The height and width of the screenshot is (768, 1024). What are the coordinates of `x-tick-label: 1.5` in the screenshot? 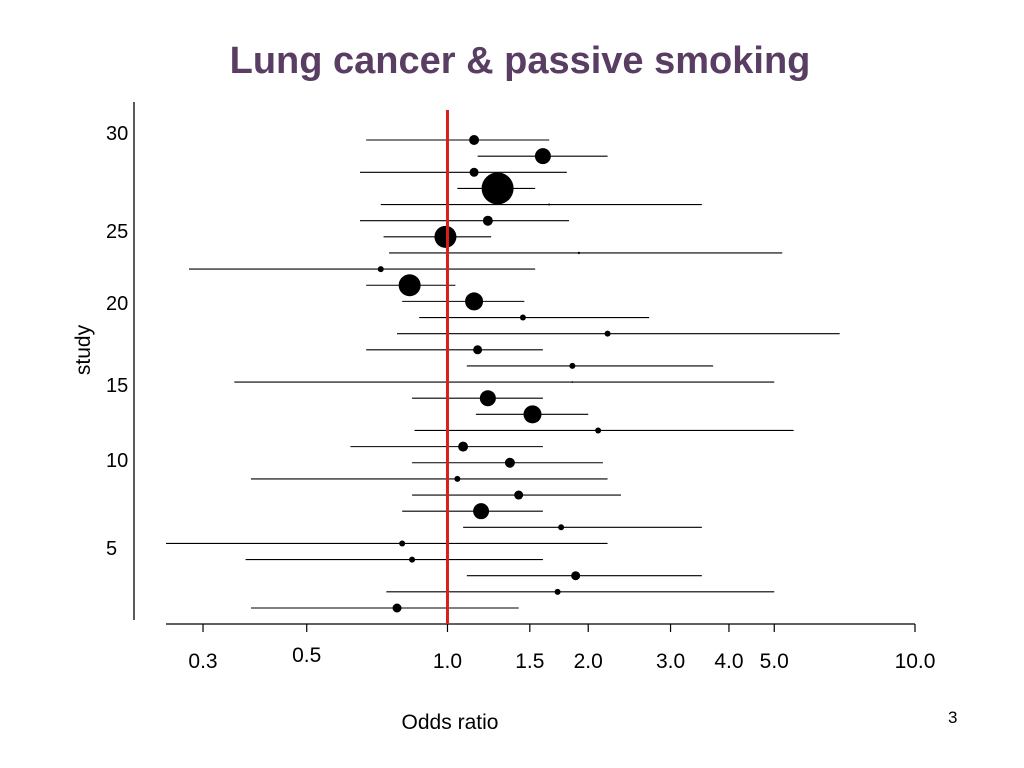 It's located at (529, 661).